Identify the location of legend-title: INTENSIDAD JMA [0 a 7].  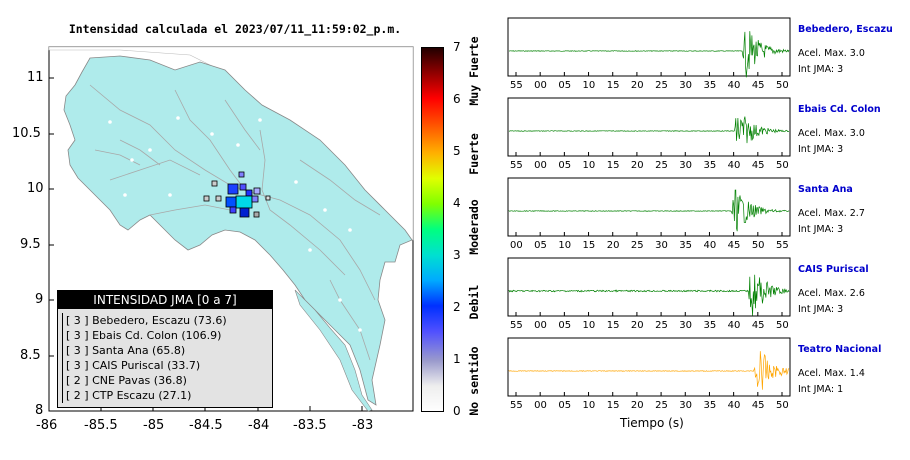
(165, 300).